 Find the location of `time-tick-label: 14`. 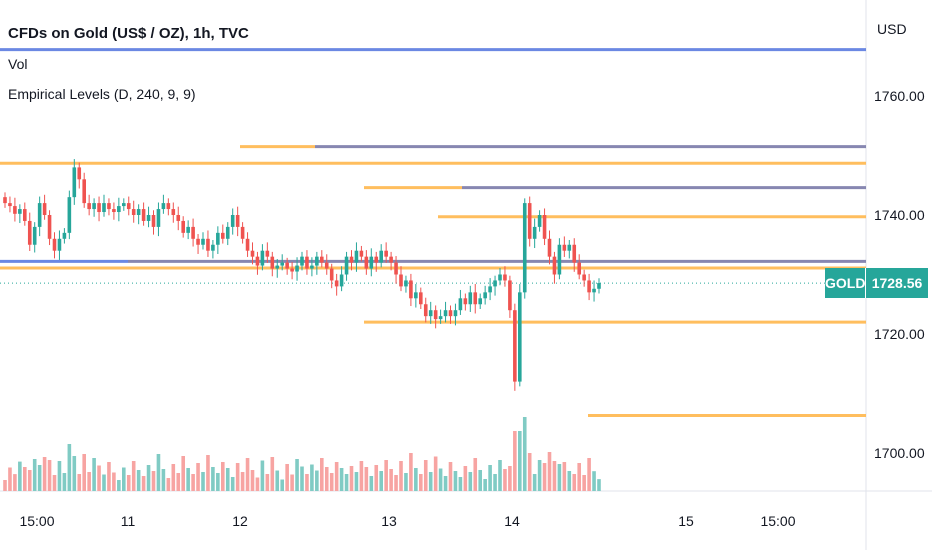

time-tick-label: 14 is located at coordinates (512, 521).